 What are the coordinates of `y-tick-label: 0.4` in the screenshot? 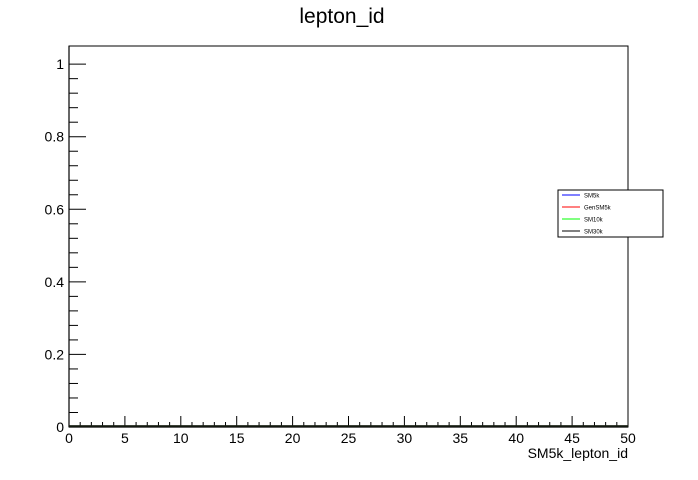 It's located at (55, 282).